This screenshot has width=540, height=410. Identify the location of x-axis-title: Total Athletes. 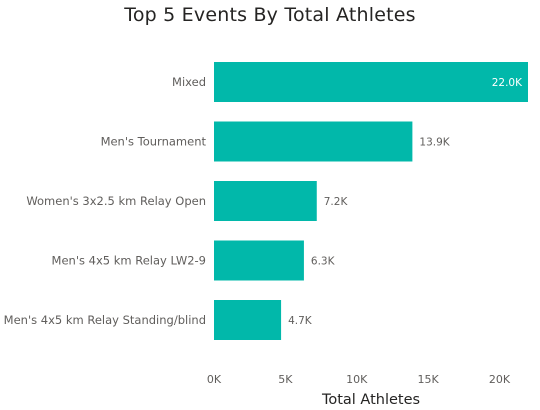
(370, 400).